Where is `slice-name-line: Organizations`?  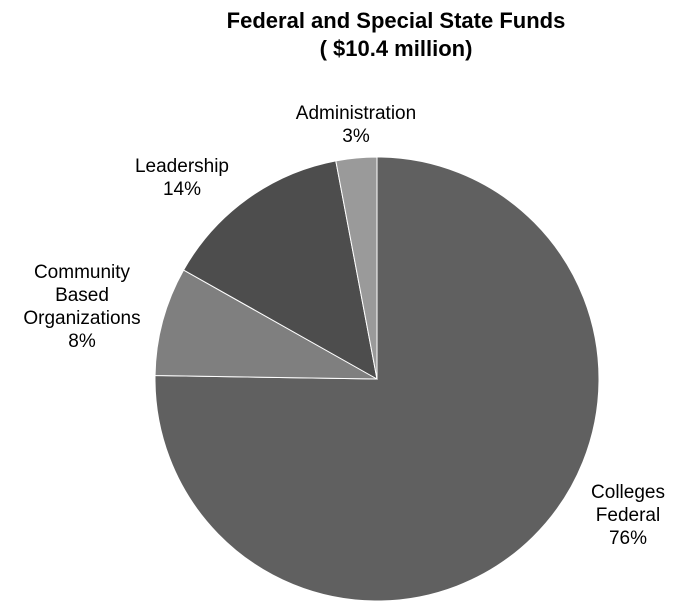 slice-name-line: Organizations is located at coordinates (81, 318).